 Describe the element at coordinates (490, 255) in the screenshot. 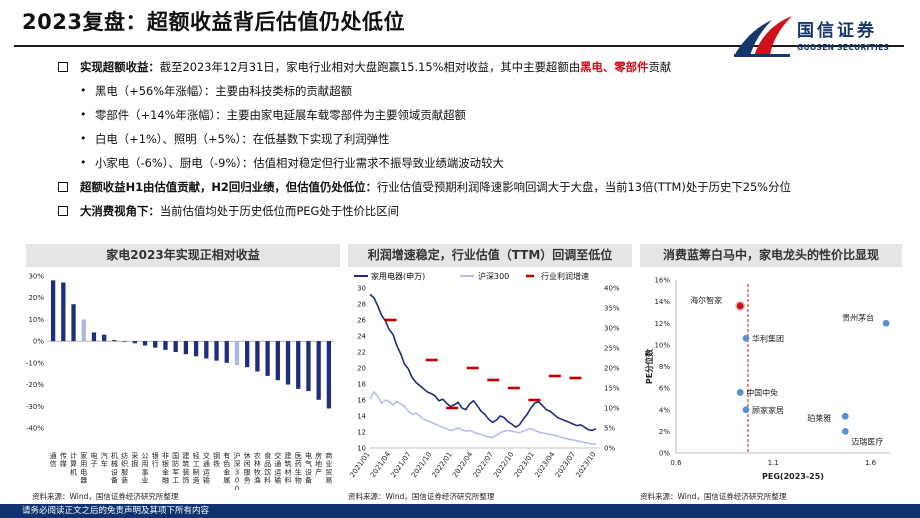

I see `middle-panel-title: 利润增速稳定，行业估值（TTM）回调至低位` at that location.